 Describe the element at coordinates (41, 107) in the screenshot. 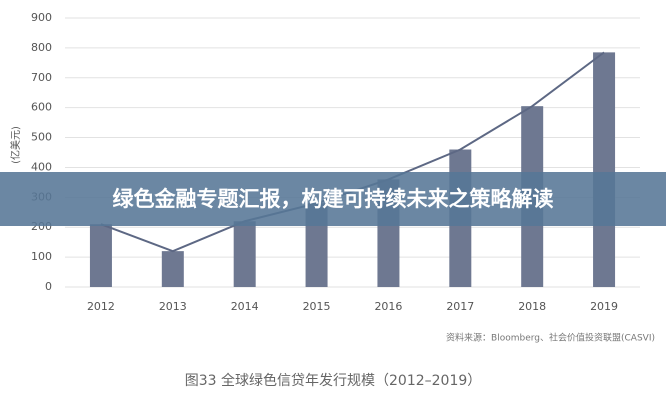

I see `y-tick-label: 600` at that location.